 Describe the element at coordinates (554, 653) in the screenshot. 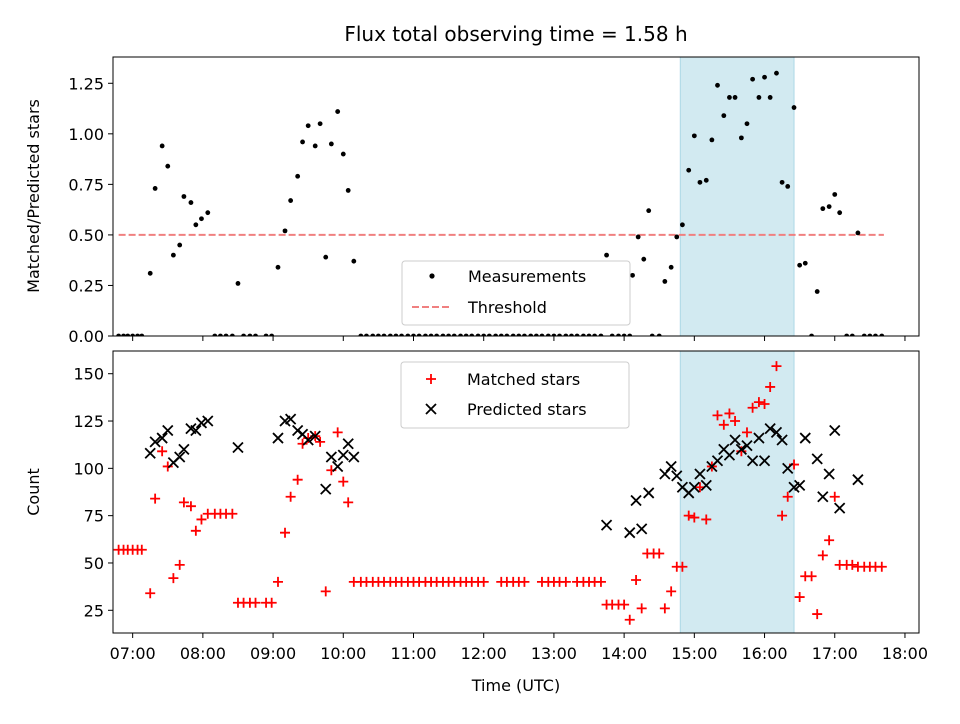

I see `x-tick-label: 13:00` at that location.